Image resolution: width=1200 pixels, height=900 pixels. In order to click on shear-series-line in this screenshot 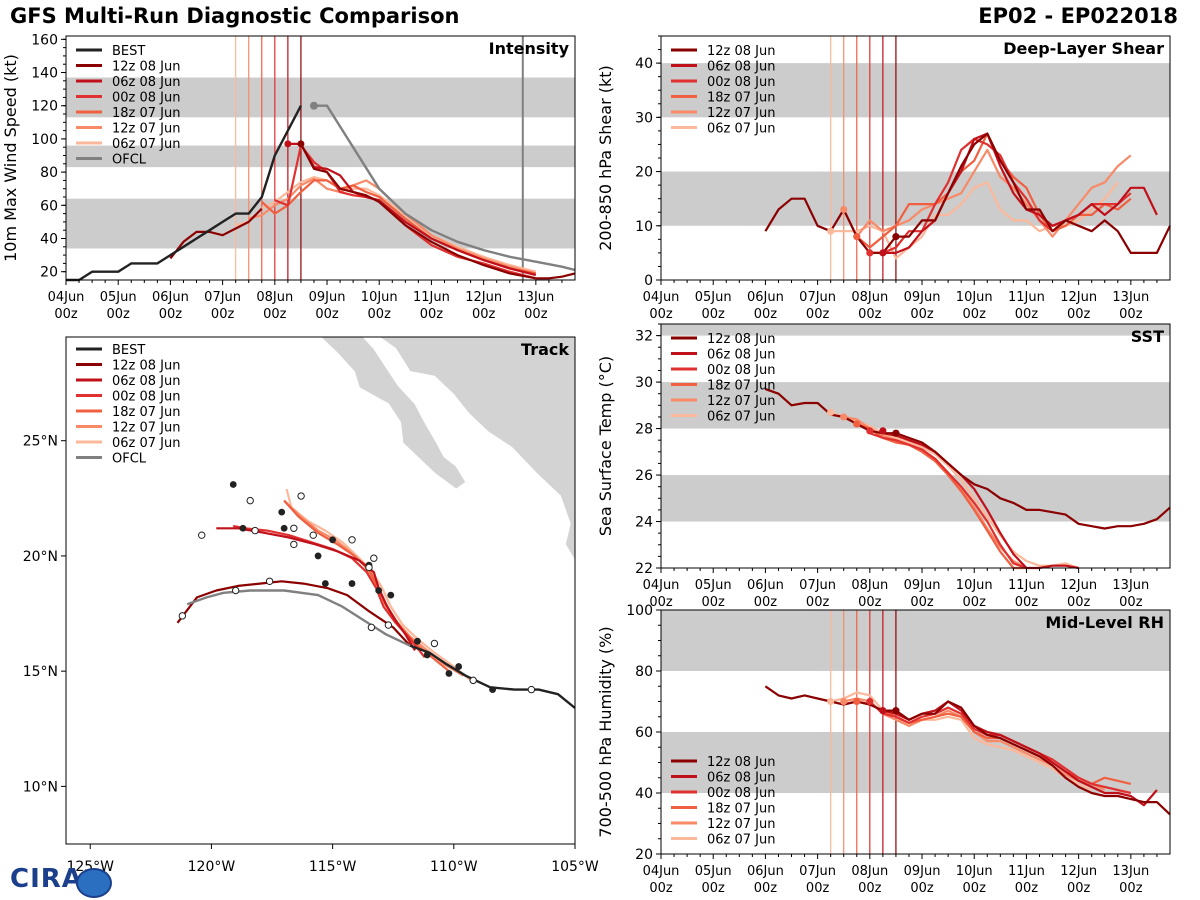, I will do `click(967, 193)`.